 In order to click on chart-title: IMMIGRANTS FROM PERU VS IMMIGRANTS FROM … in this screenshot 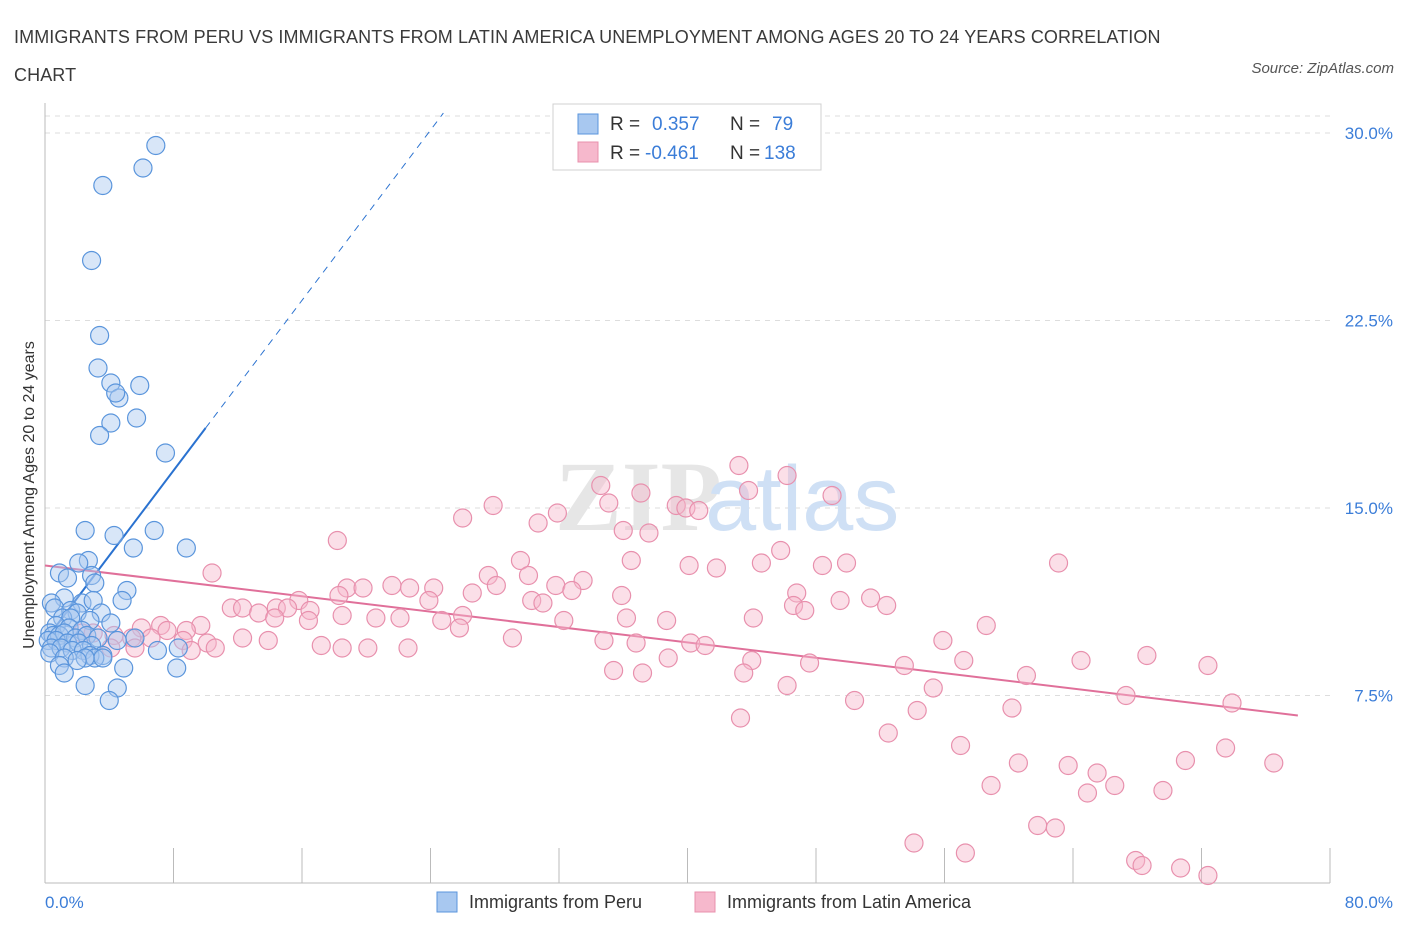, I will do `click(587, 56)`.